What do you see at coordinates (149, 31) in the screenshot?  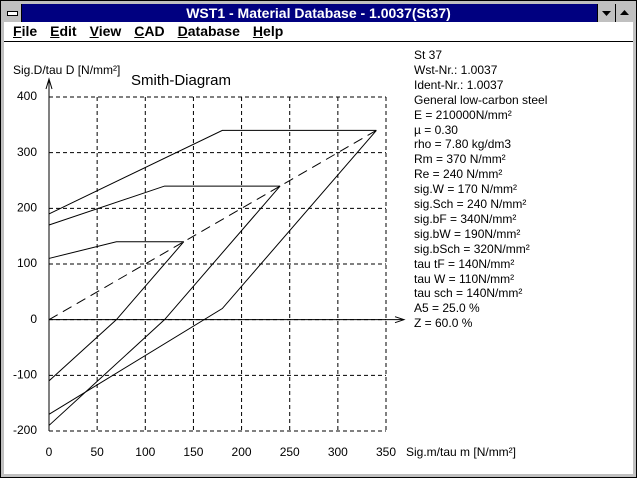 I see `menu-item: CAD` at bounding box center [149, 31].